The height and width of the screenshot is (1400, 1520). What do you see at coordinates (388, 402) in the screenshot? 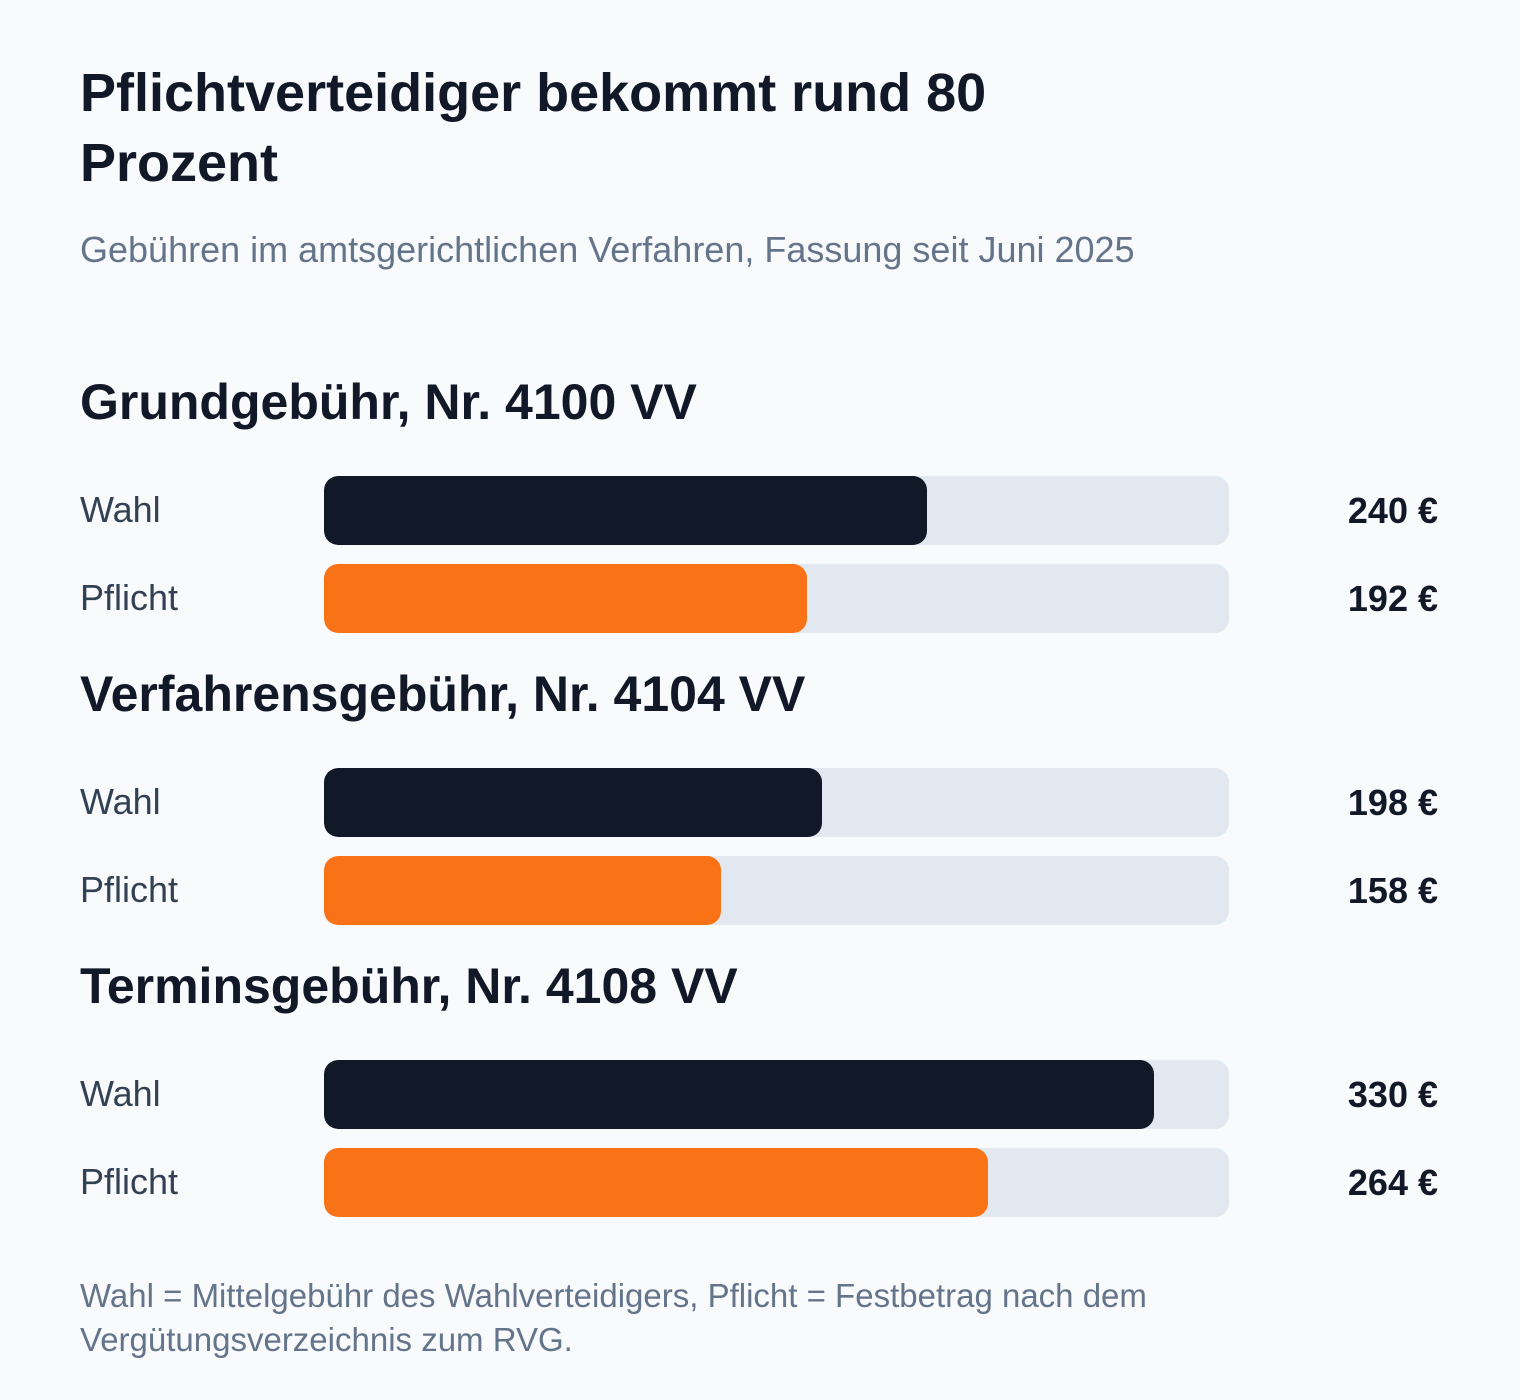
I see `group-title: Grundgebühr, Nr. 4100 VV` at bounding box center [388, 402].